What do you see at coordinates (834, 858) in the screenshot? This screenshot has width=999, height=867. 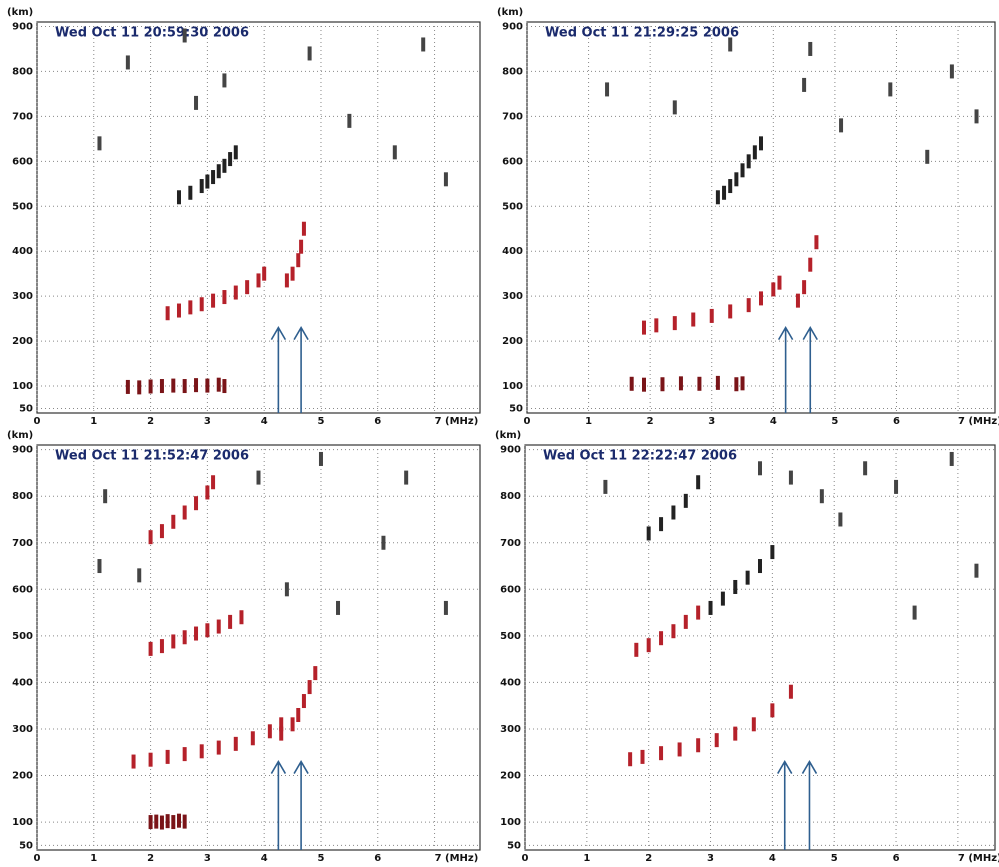 I see `x-tick-label: 5` at bounding box center [834, 858].